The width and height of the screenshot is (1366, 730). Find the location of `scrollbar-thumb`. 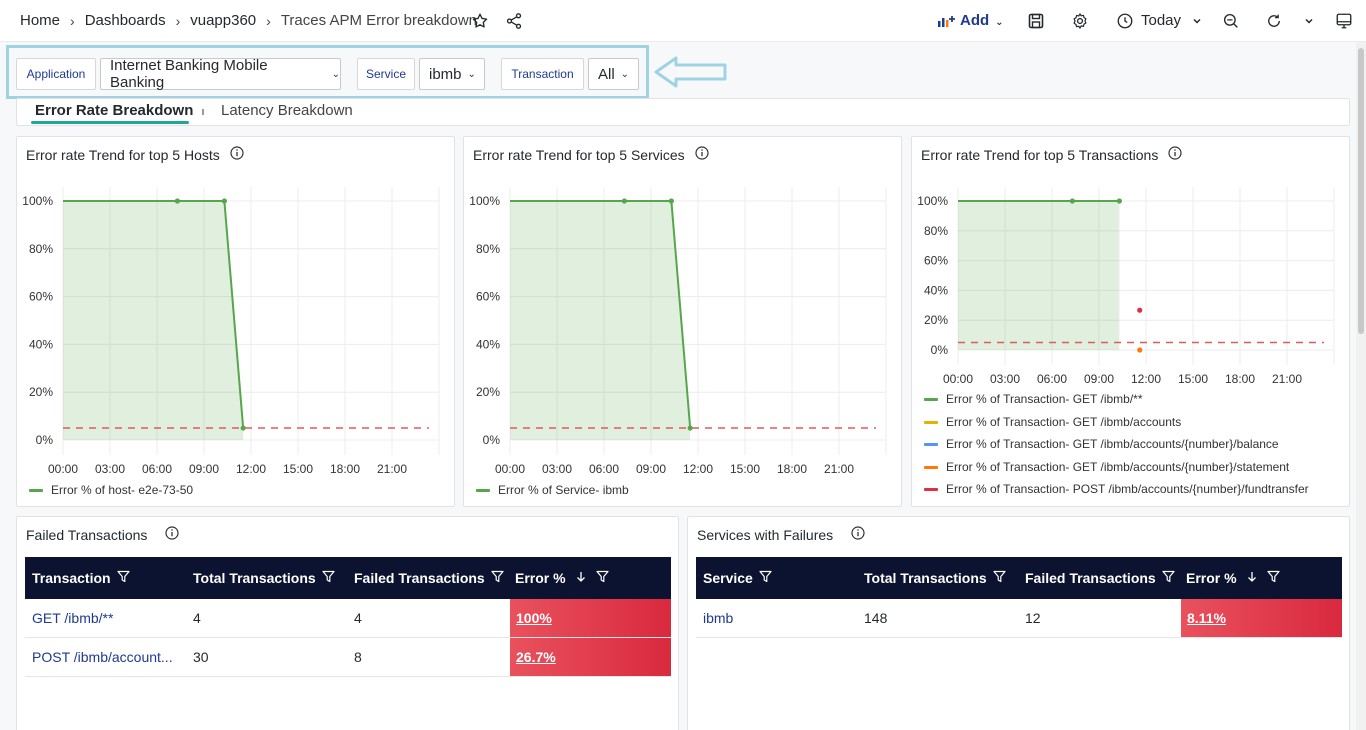

scrollbar-thumb is located at coordinates (1361, 191).